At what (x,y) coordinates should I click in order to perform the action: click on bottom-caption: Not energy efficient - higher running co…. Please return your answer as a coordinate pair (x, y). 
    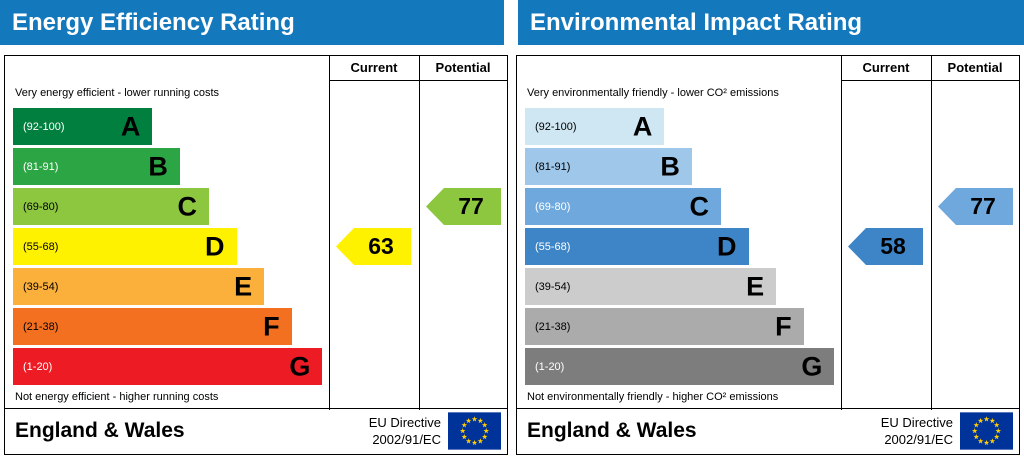
    Looking at the image, I should click on (117, 397).